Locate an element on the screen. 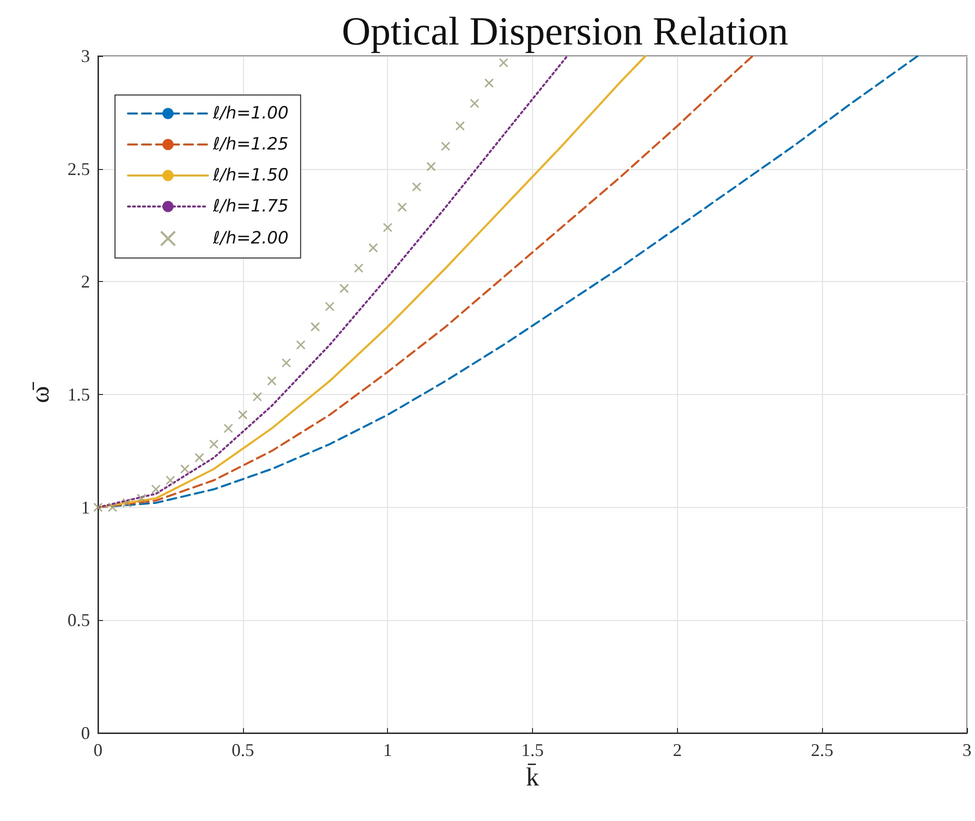  y-tick-label: 3 is located at coordinates (85, 56).